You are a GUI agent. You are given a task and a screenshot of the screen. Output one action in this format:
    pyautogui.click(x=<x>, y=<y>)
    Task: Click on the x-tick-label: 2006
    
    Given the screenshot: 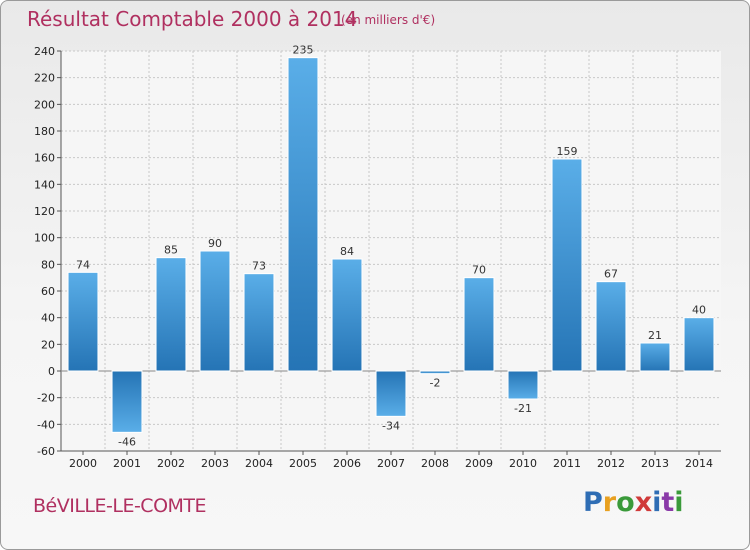 What is the action you would take?
    pyautogui.click(x=347, y=463)
    